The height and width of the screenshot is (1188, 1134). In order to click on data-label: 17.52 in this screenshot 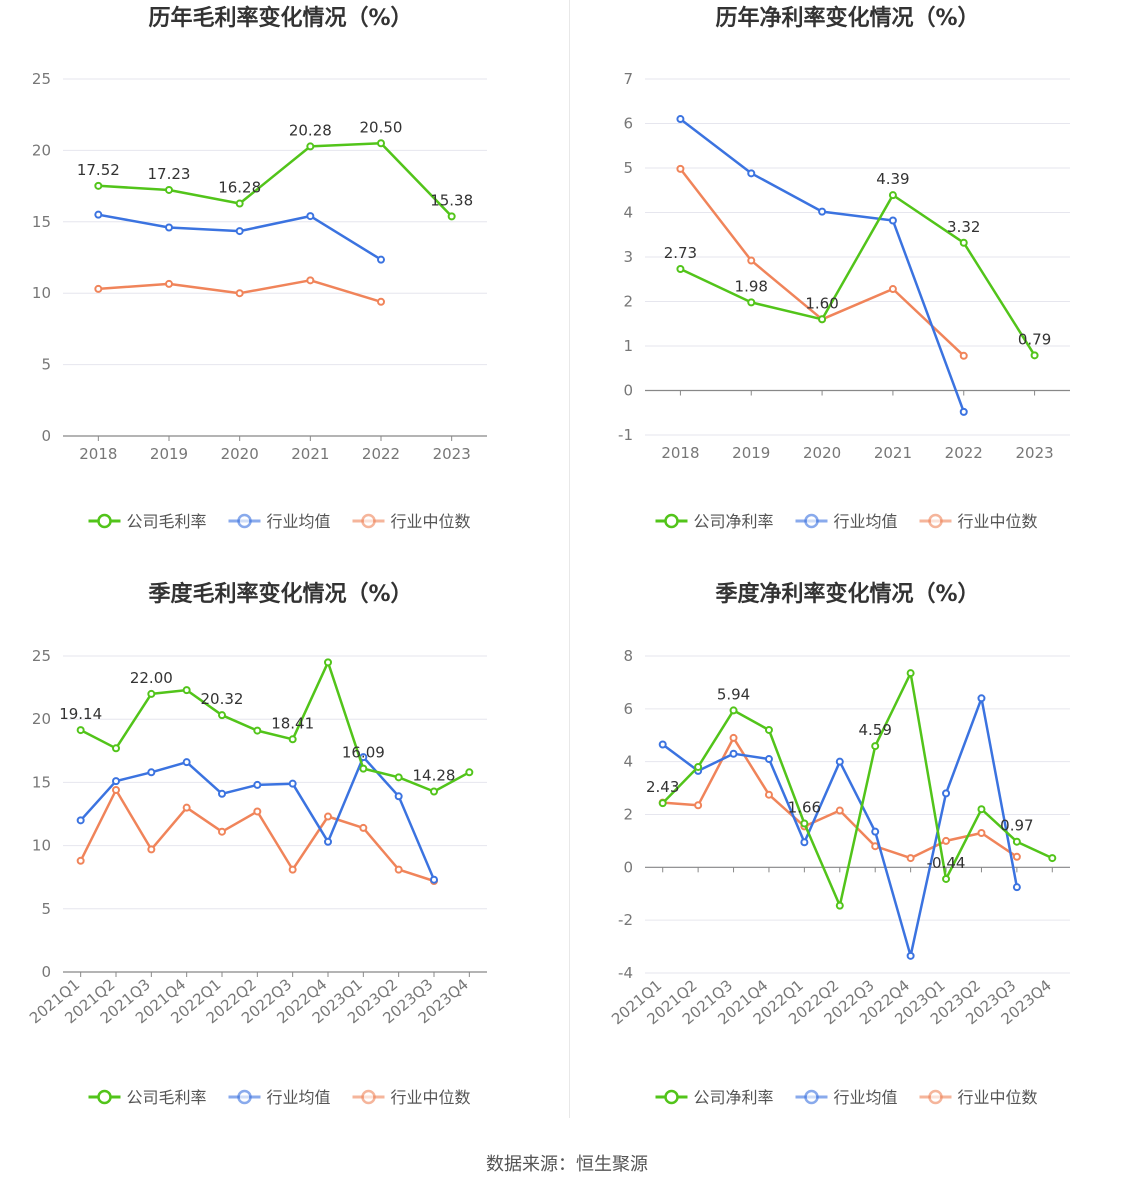, I will do `click(98, 170)`.